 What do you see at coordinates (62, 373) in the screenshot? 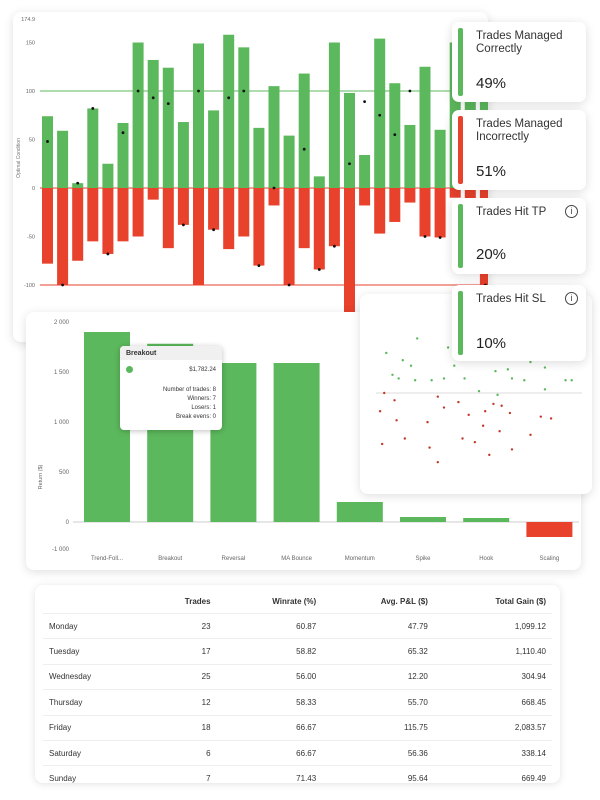
I see `y-tick-label: 1 500` at bounding box center [62, 373].